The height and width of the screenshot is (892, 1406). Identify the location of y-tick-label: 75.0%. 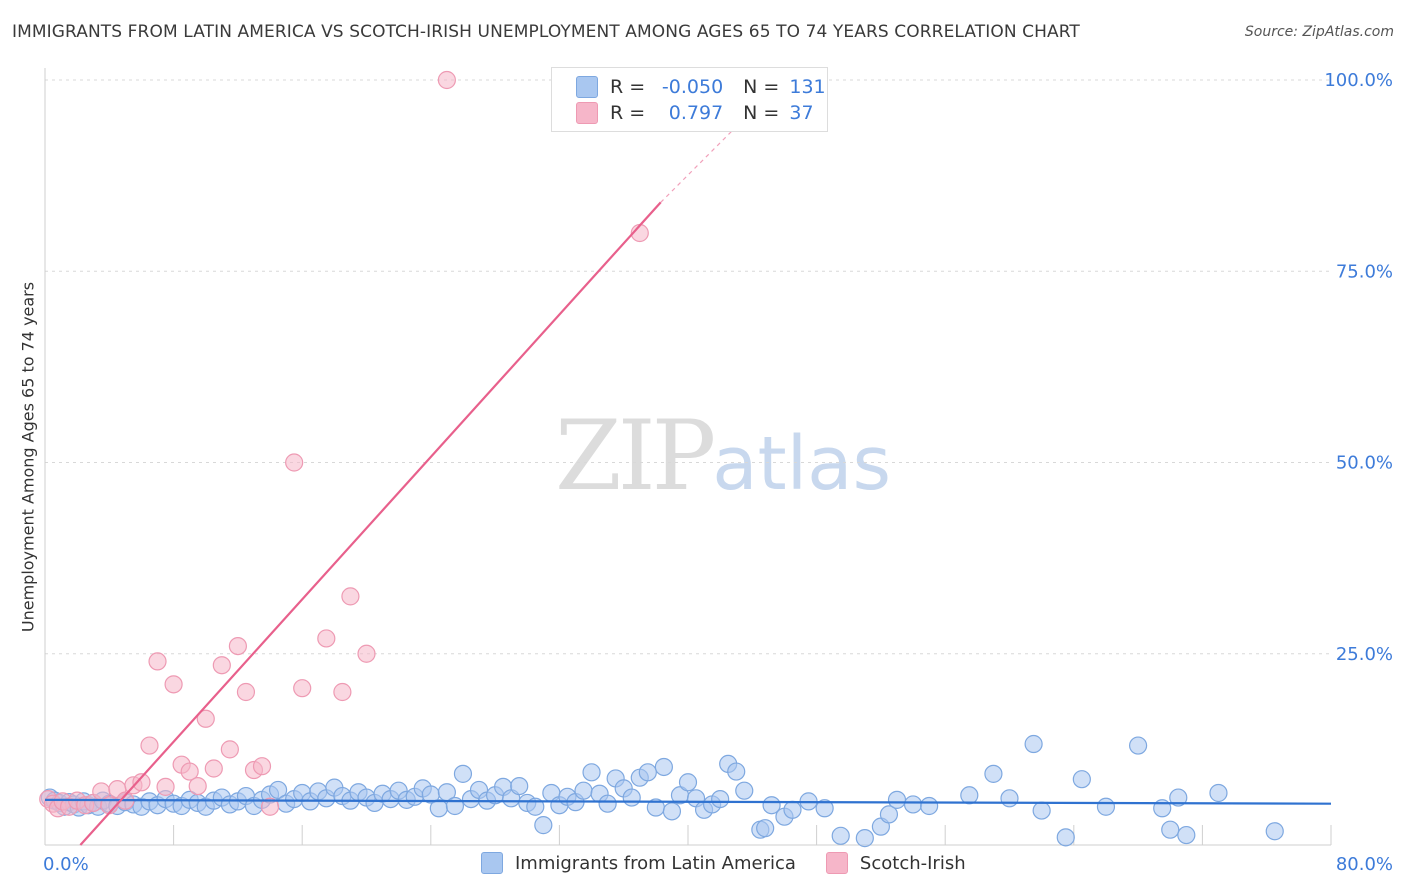
(1364, 271).